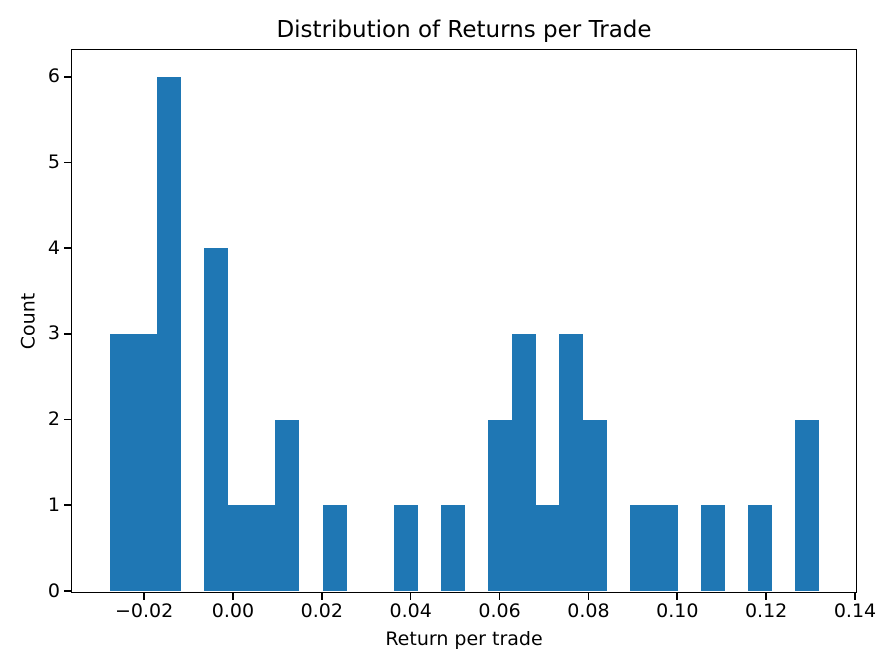  Describe the element at coordinates (144, 611) in the screenshot. I see `x-tick-label: −0.02` at that location.